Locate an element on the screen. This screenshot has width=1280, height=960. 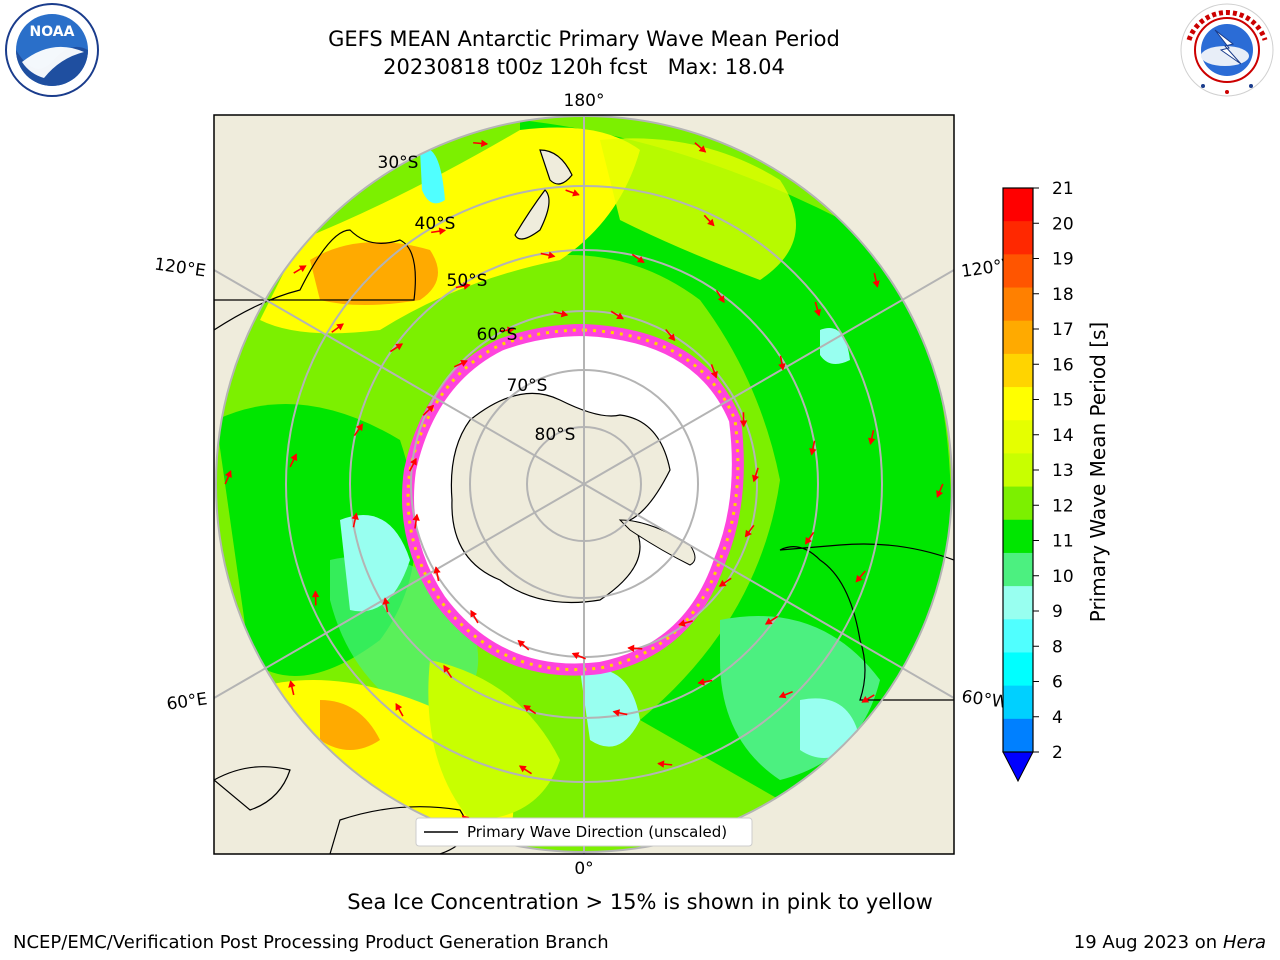
colorbar-tick-label: 11 is located at coordinates (1063, 542).